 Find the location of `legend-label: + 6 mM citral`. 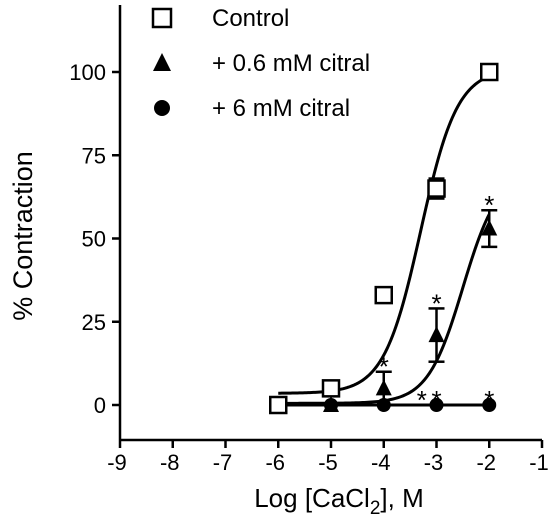

legend-label: + 6 mM citral is located at coordinates (281, 108).